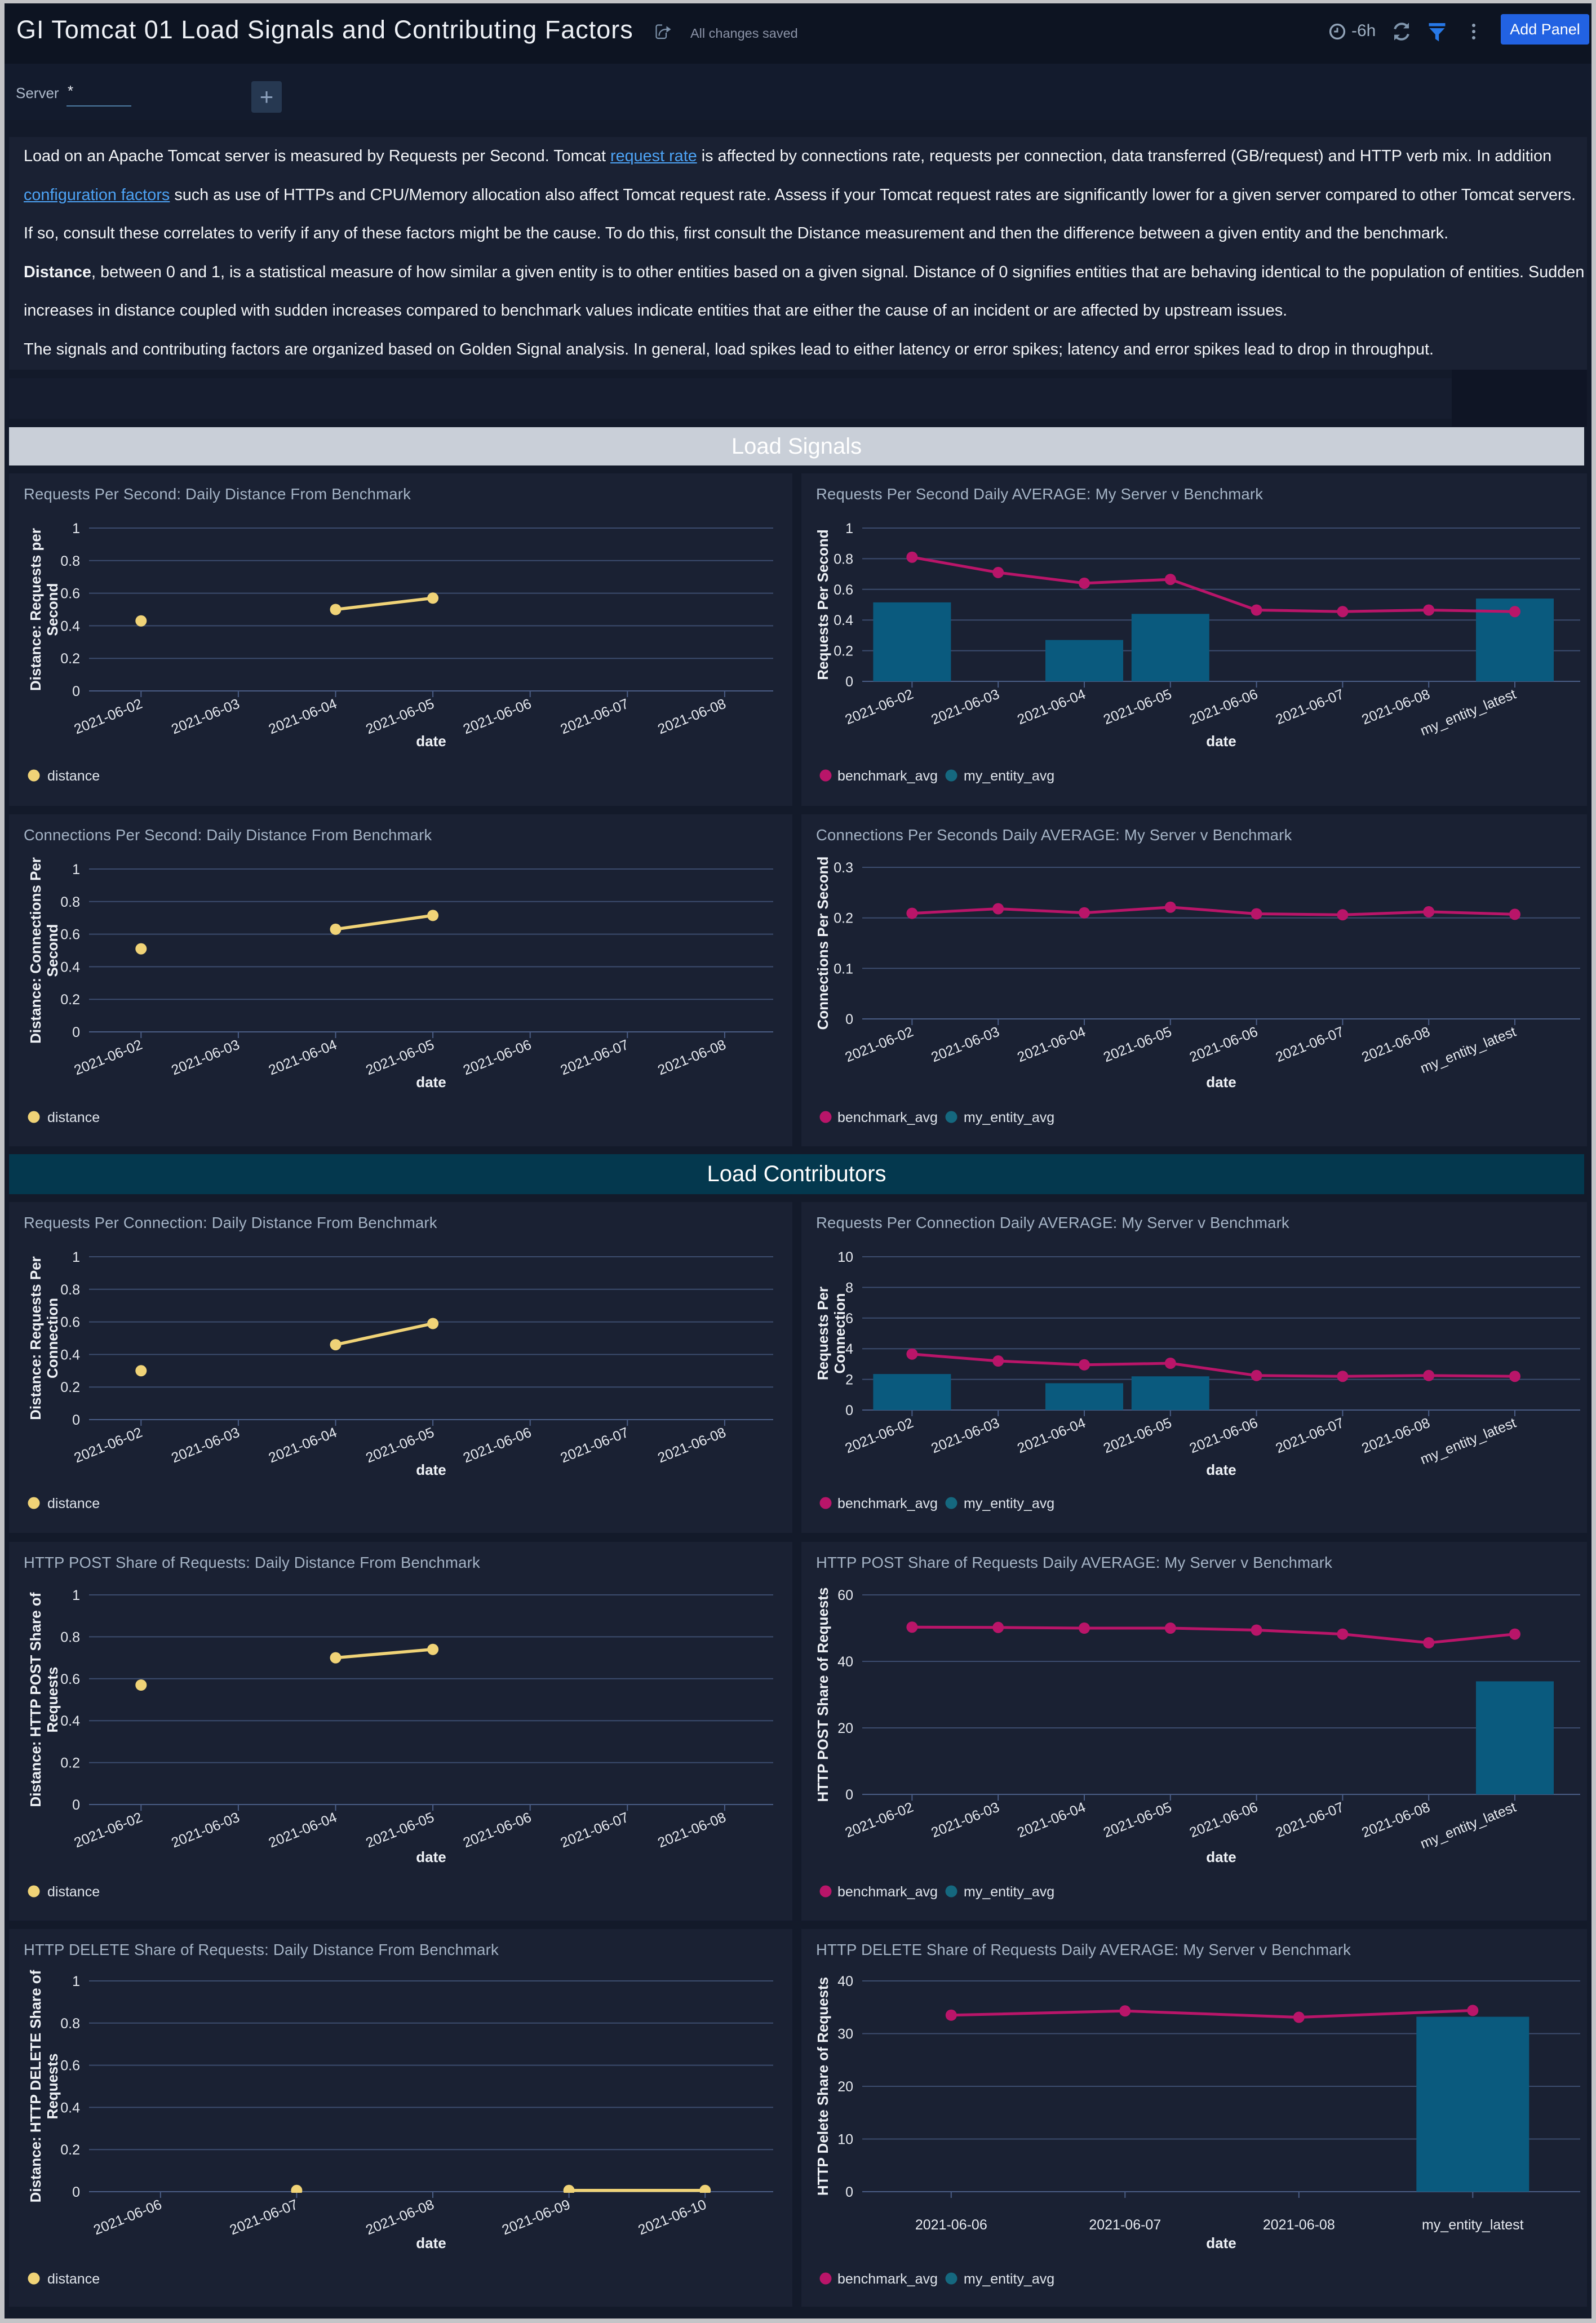 The height and width of the screenshot is (2323, 1596). I want to click on svg-text: 30, so click(845, 2034).